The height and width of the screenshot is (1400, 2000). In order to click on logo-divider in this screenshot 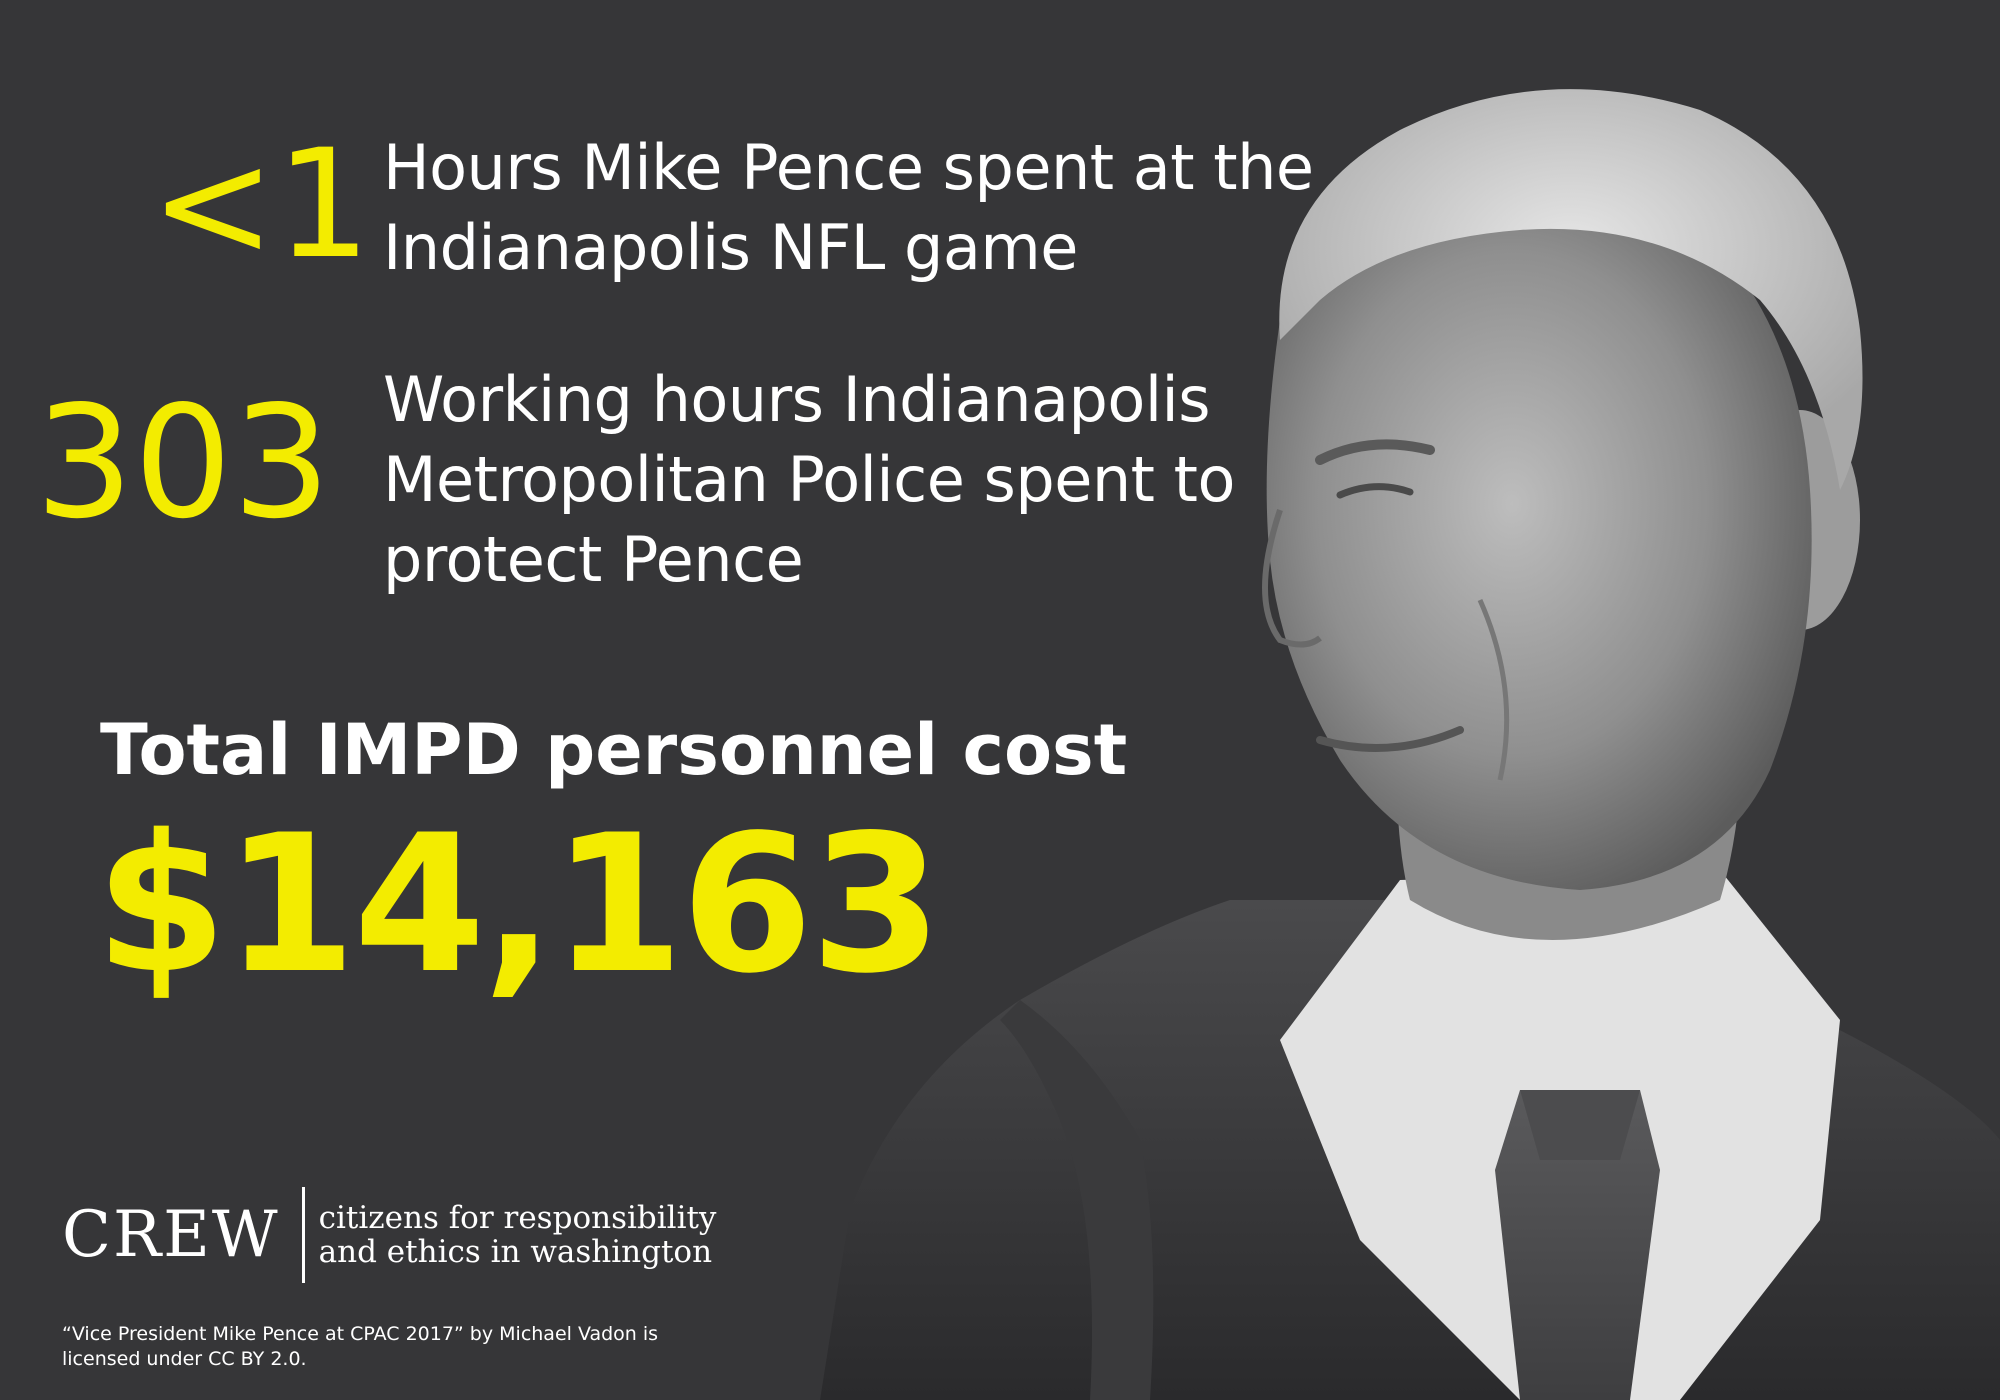, I will do `click(303, 1235)`.